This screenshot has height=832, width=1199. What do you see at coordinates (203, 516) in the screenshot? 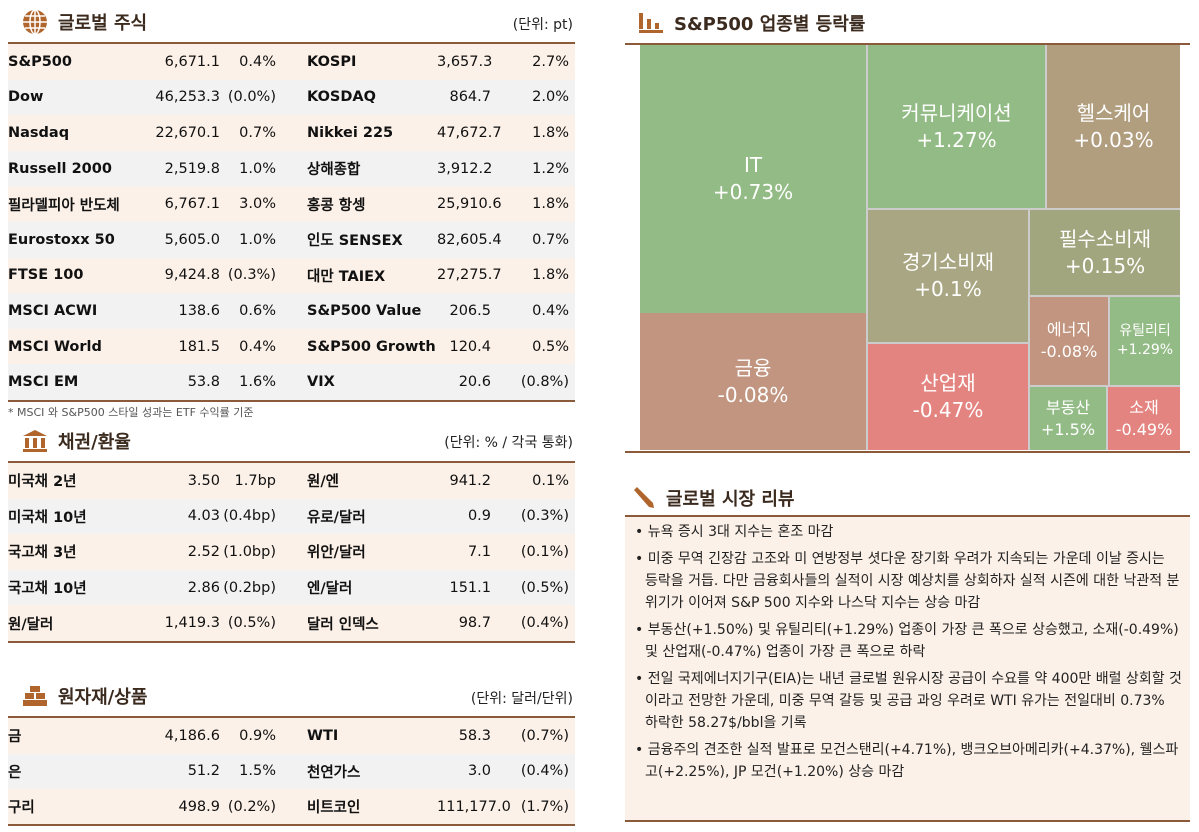
I see `cell-value: 4.03` at bounding box center [203, 516].